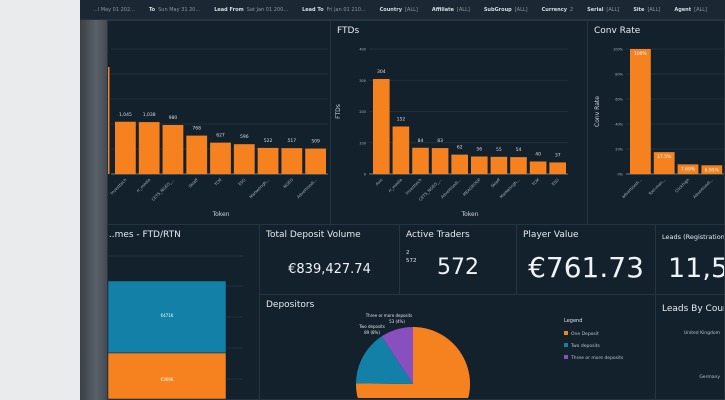 The height and width of the screenshot is (400, 725). Describe the element at coordinates (229, 9) in the screenshot. I see `filter-label: Lead From` at that location.